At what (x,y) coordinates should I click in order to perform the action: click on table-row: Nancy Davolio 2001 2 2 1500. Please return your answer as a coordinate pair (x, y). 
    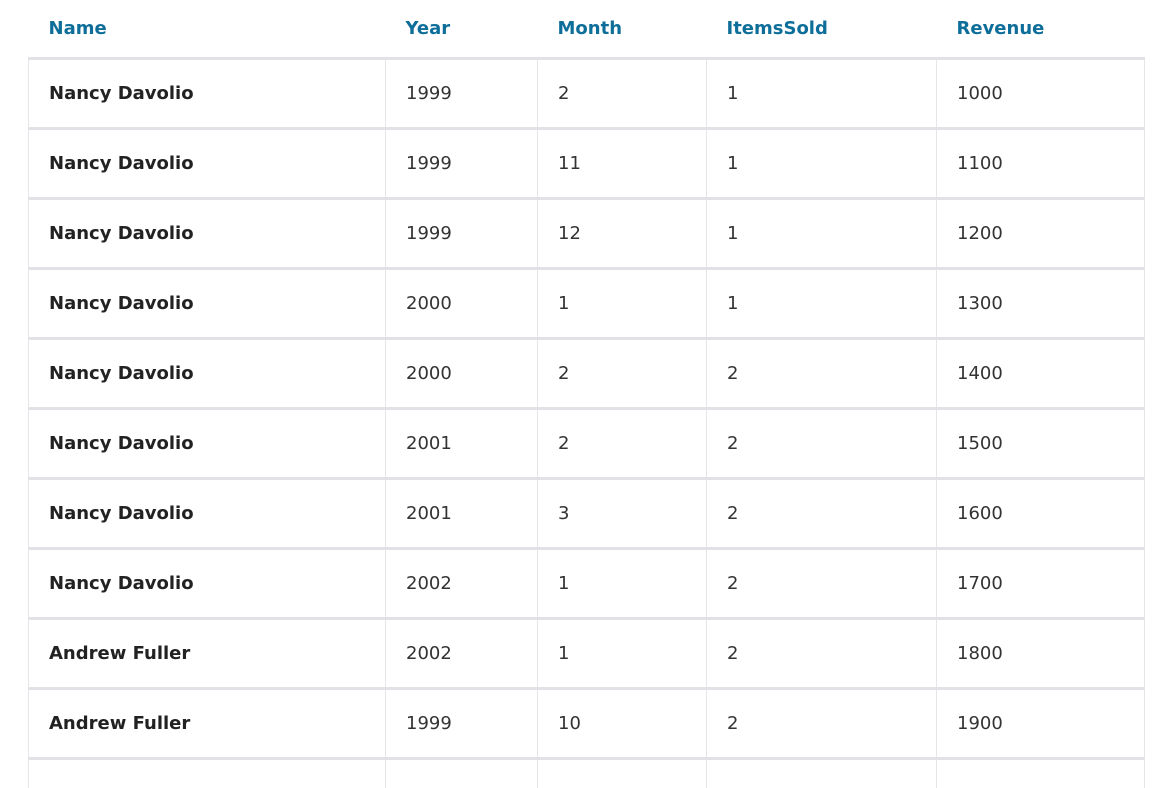
    Looking at the image, I should click on (586, 444).